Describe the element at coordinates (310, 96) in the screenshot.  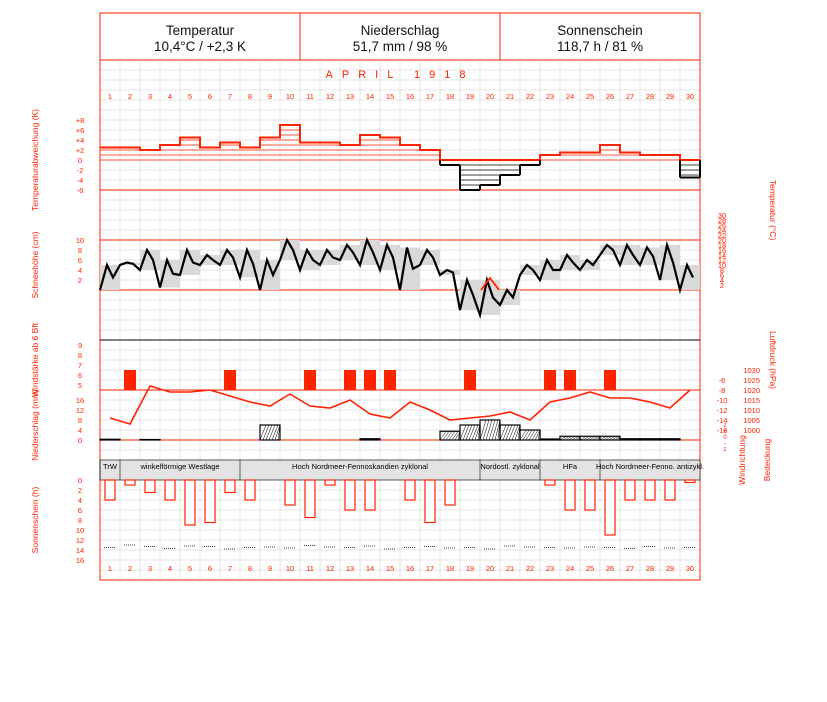
I see `day-label-top: 11` at that location.